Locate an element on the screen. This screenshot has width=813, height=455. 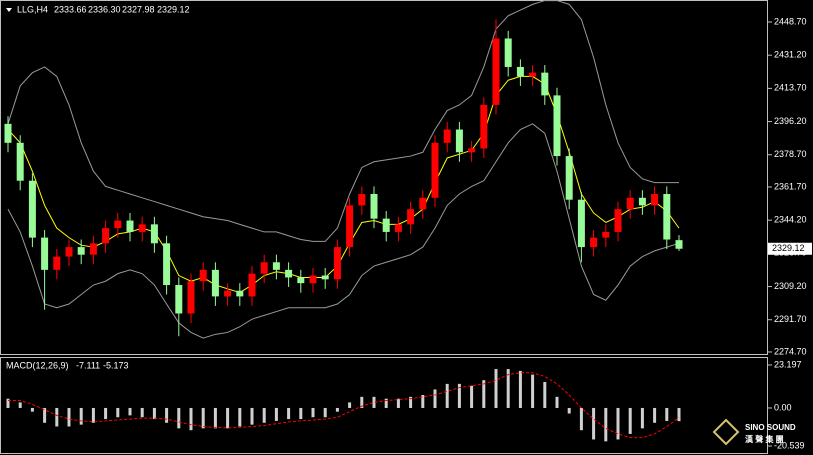
macd-readout: -7.111 is located at coordinates (88, 365).